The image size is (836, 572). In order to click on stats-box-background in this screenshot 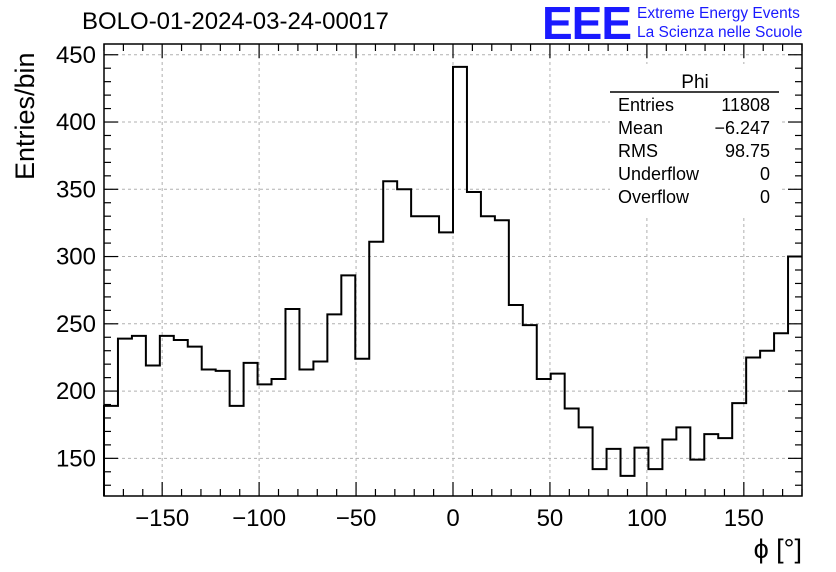, I will do `click(695, 140)`.